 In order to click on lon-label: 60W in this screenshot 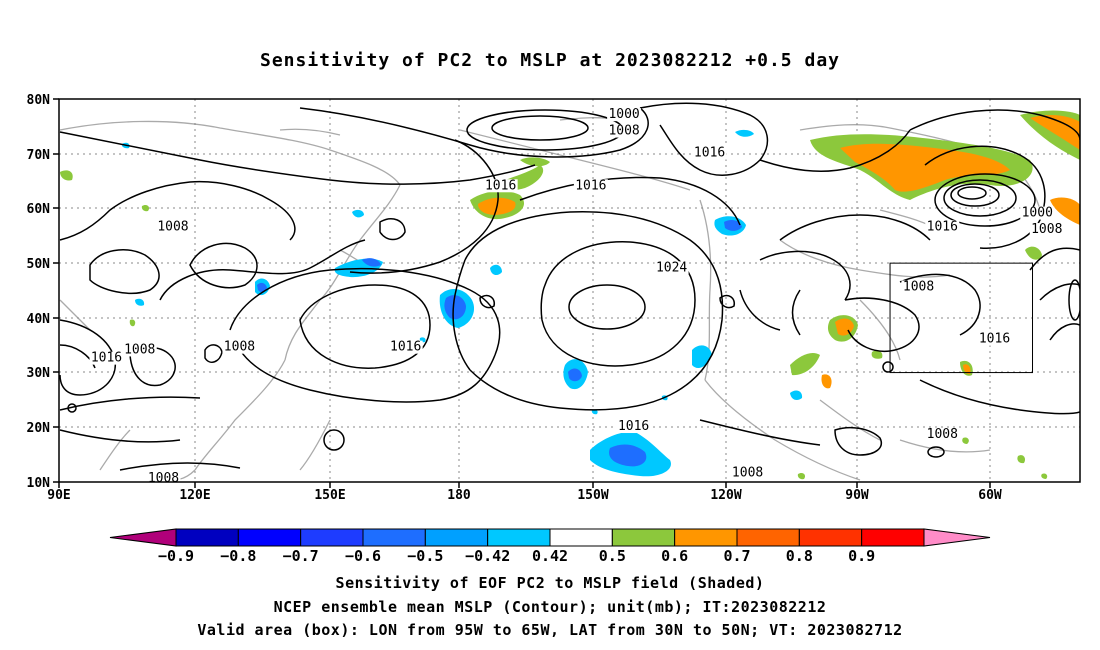, I will do `click(990, 495)`.